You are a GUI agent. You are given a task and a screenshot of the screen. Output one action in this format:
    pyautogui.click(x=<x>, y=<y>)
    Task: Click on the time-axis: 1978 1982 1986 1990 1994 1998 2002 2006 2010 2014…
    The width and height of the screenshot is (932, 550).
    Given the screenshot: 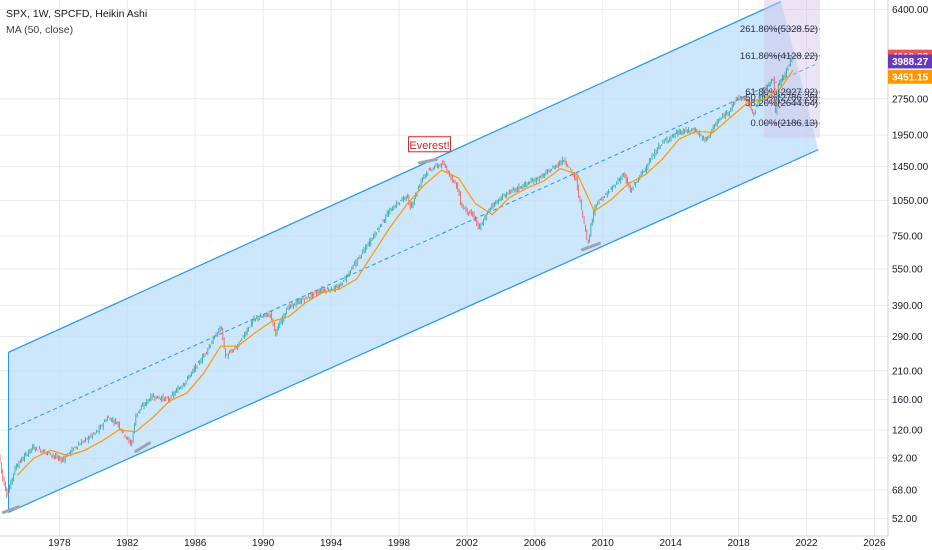 What is the action you would take?
    pyautogui.click(x=466, y=542)
    